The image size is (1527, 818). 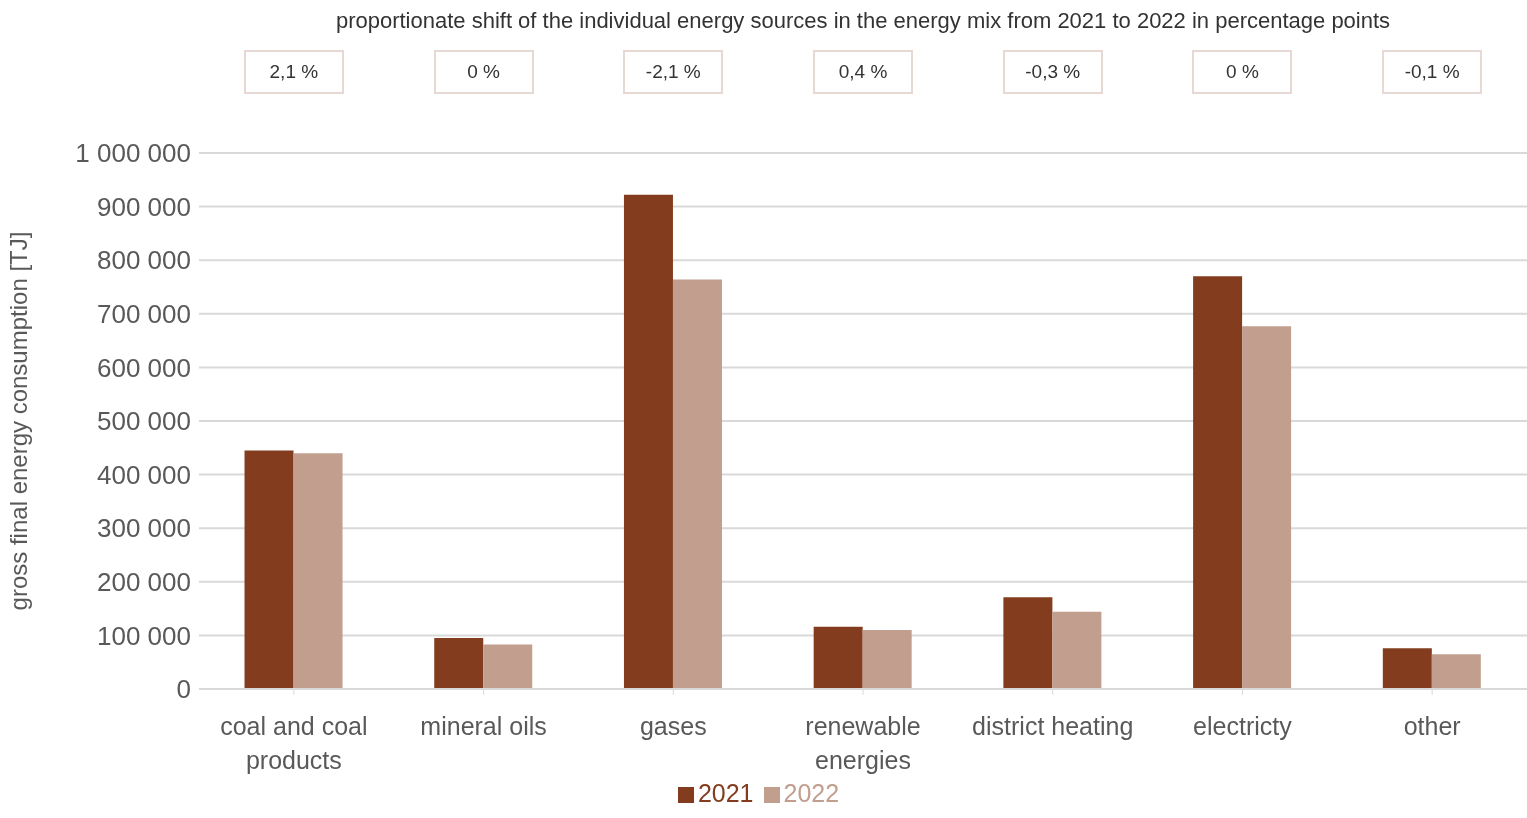 I want to click on chart-title: proportionate shift of the individual energy sources in the energy mix from 2021 to 2022 in percentage points, so click(x=863, y=21).